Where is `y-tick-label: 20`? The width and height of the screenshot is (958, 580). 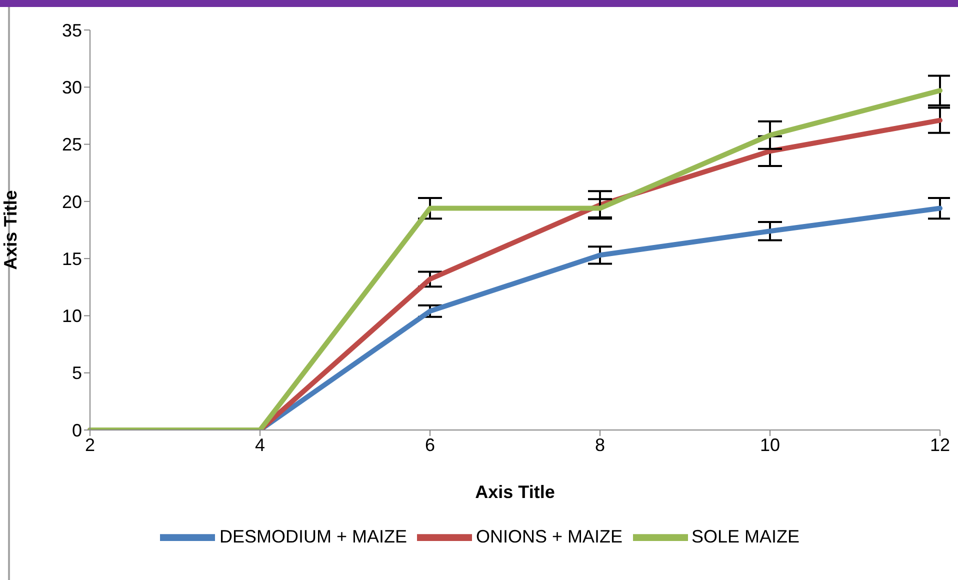
y-tick-label: 20 is located at coordinates (72, 202).